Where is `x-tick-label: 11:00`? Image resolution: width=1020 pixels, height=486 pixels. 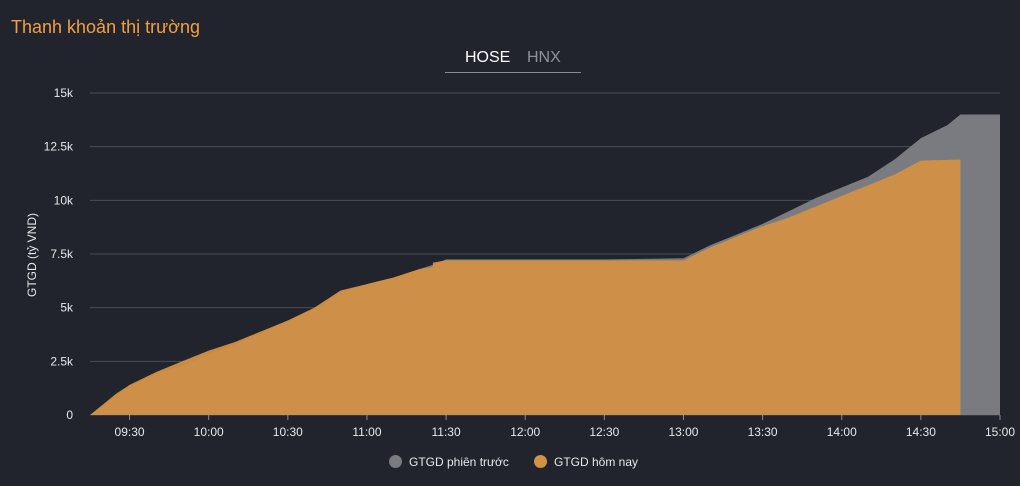
x-tick-label: 11:00 is located at coordinates (366, 432).